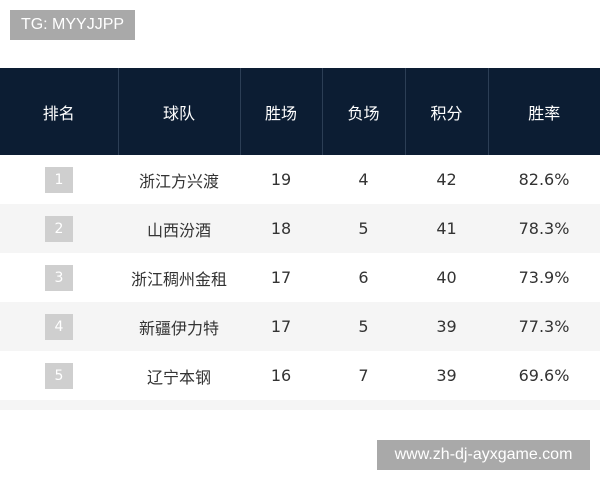  Describe the element at coordinates (446, 179) in the screenshot. I see `cell-points: 42` at that location.